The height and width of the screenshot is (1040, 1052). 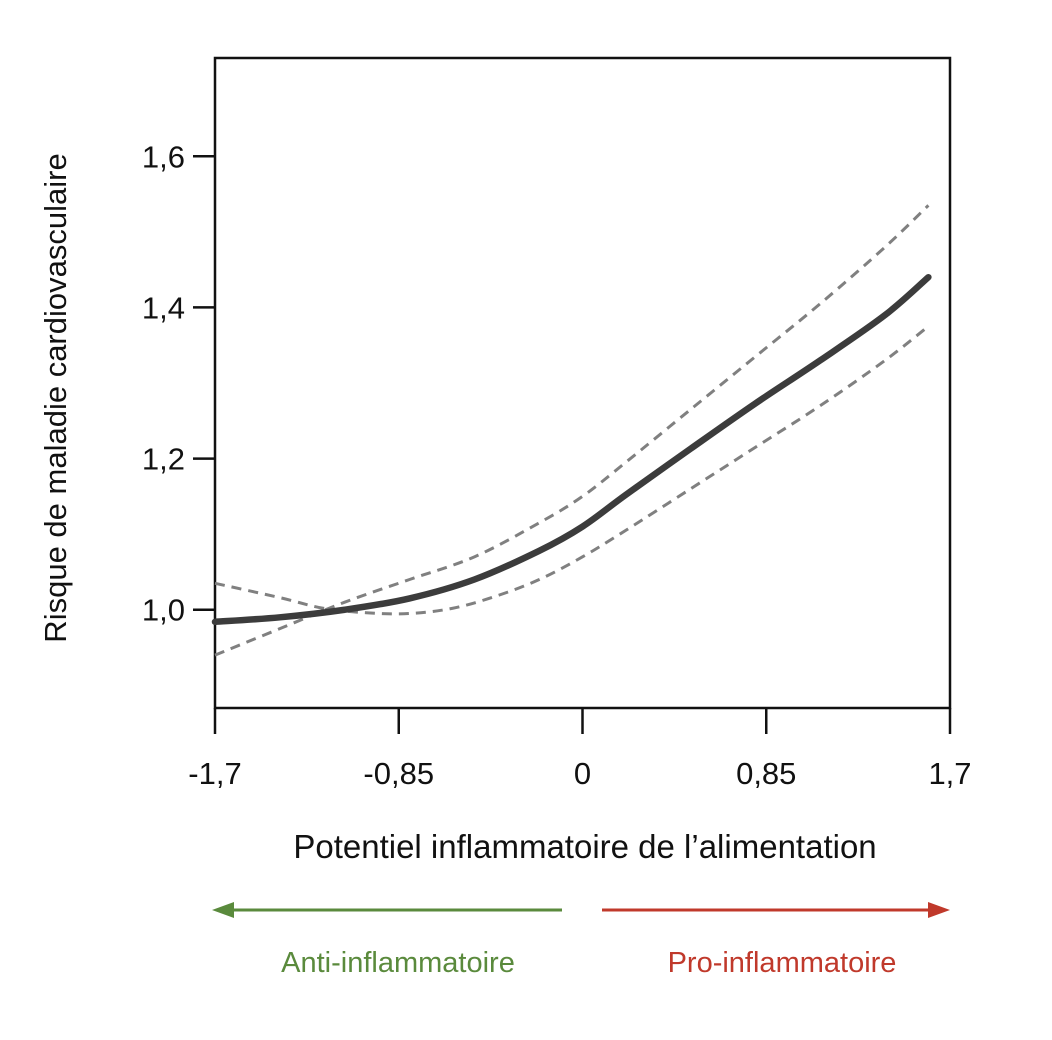 What do you see at coordinates (163, 610) in the screenshot?
I see `y-tick-label: 1,0` at bounding box center [163, 610].